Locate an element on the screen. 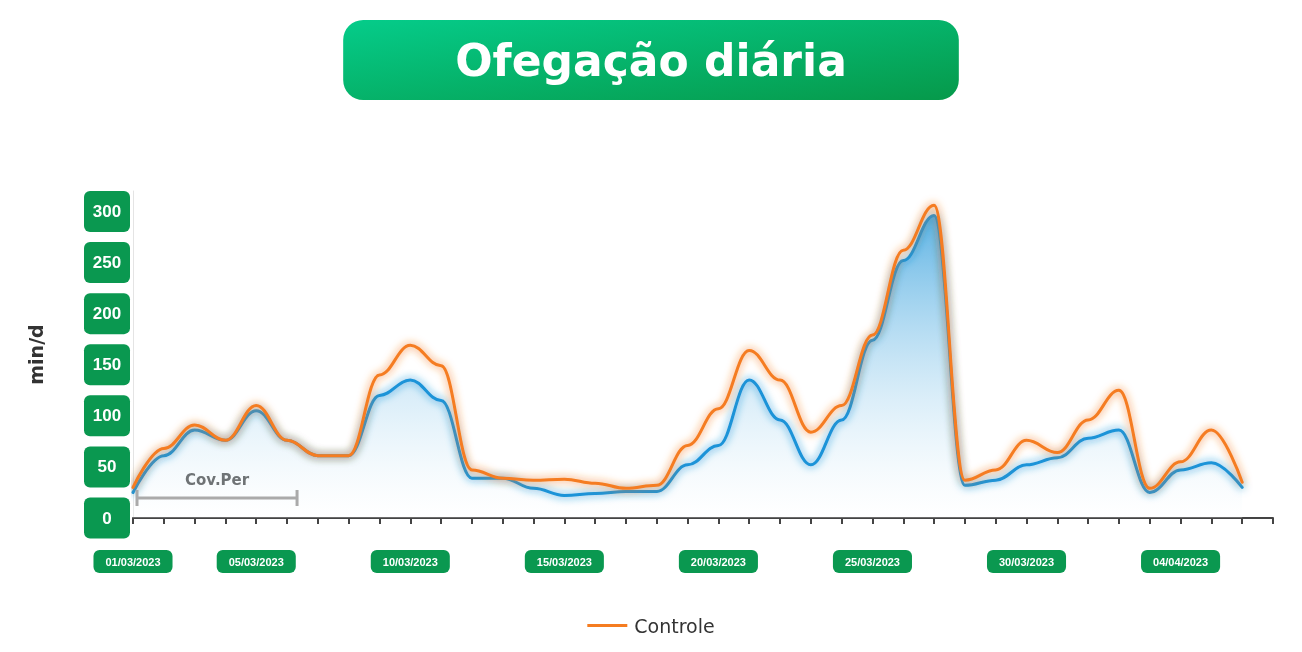  x-tick-label: 30/03/2023 is located at coordinates (1026, 561).